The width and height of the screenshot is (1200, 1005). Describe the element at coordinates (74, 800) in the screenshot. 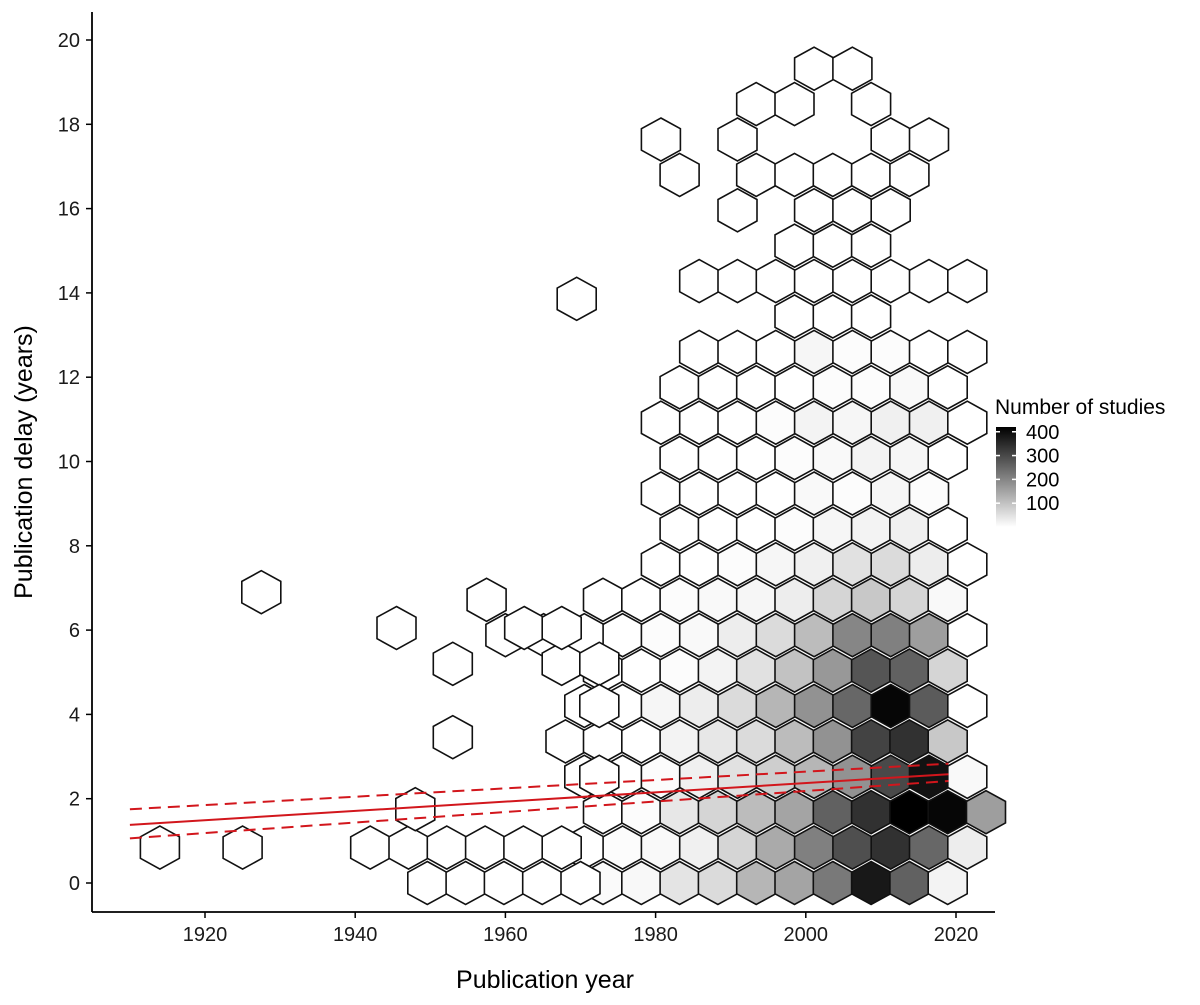

I see `y-tick-label: 2` at that location.